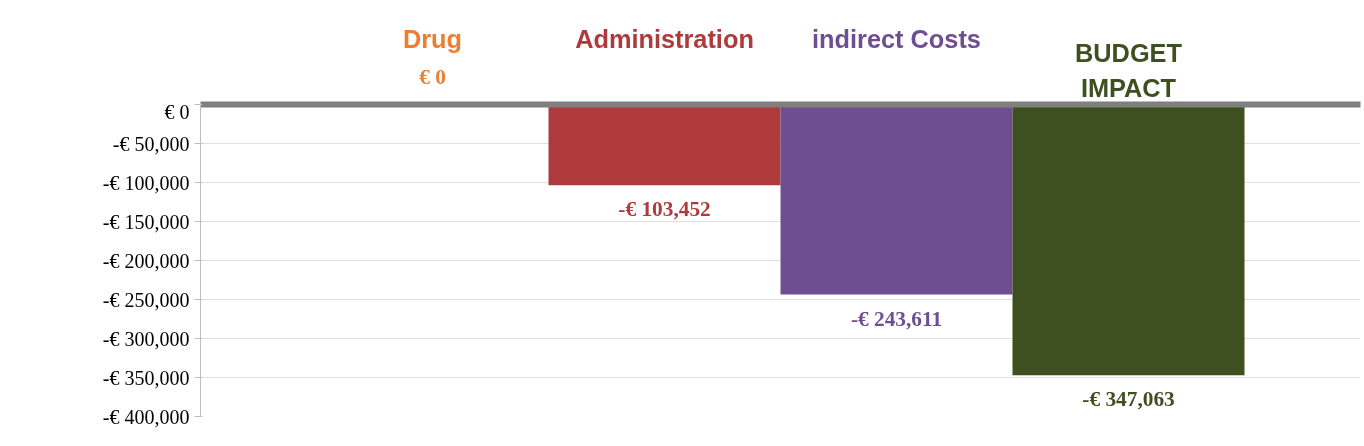  I want to click on y-tick-label: -€ 150,000, so click(146, 221).